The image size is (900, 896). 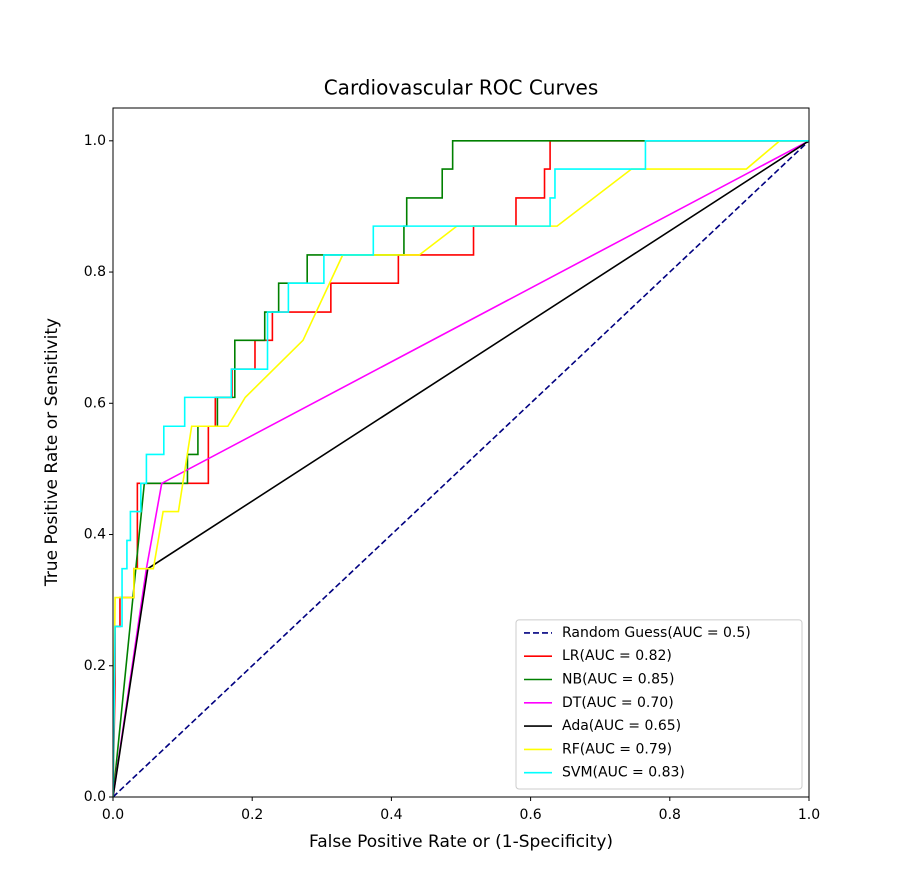 I want to click on x-axis-label: False Positive Rate or (1-Specificity), so click(x=461, y=842).